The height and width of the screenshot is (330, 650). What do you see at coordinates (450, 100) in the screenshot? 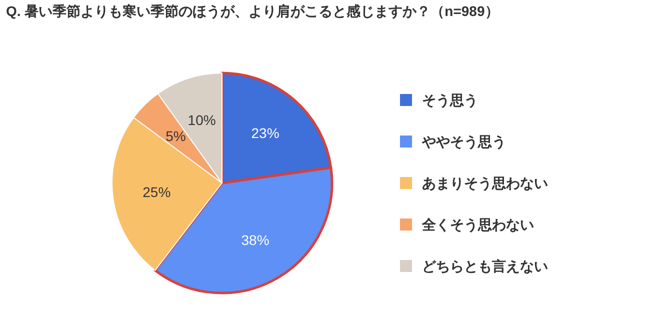
I see `legend-label: そう思う` at bounding box center [450, 100].